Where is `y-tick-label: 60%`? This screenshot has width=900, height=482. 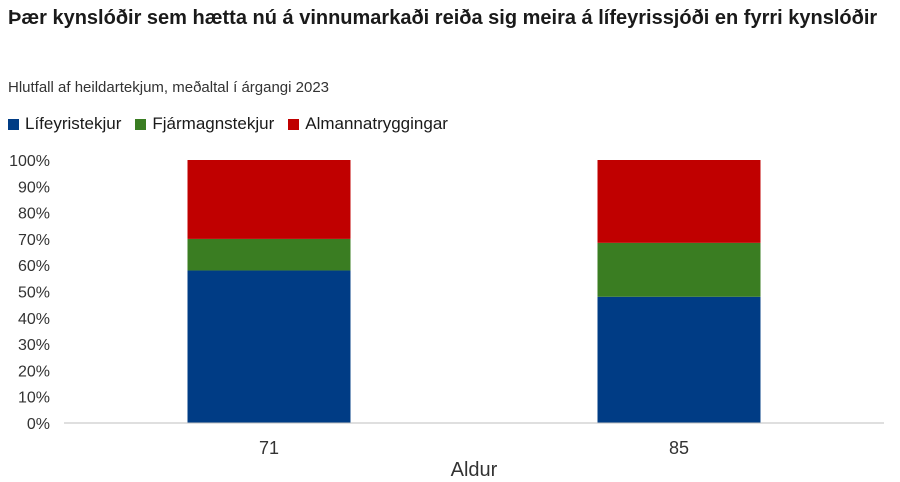 y-tick-label: 60% is located at coordinates (34, 266).